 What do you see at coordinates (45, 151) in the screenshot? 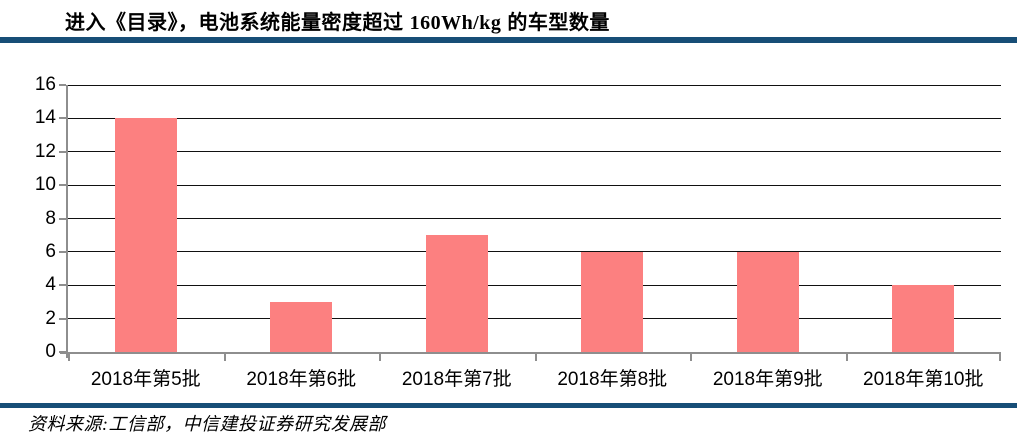
I see `y-tick-label: 12` at bounding box center [45, 151].